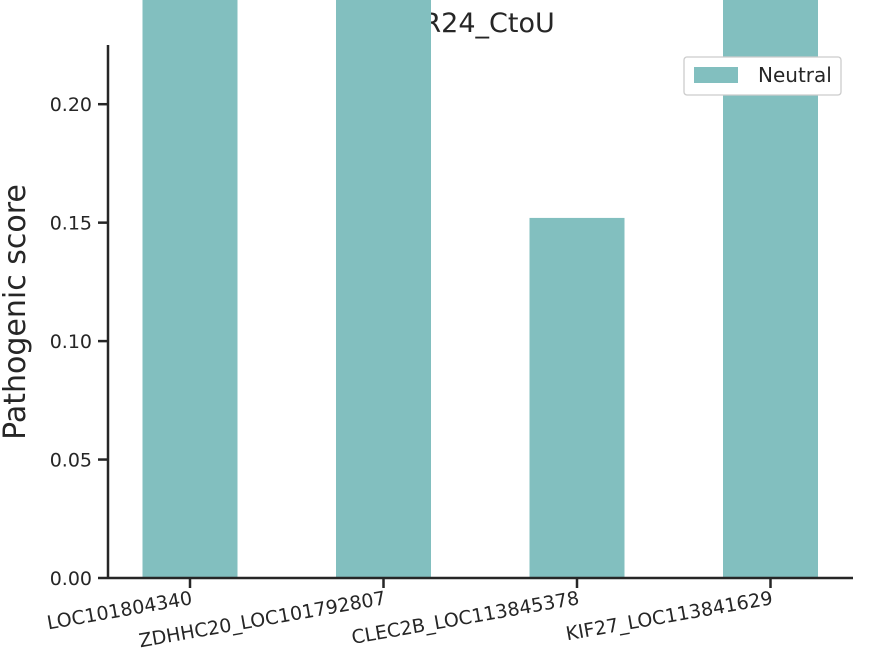 The image size is (870, 670). Describe the element at coordinates (669, 616) in the screenshot. I see `x-tick-label: KIF27_LOC113841629` at that location.